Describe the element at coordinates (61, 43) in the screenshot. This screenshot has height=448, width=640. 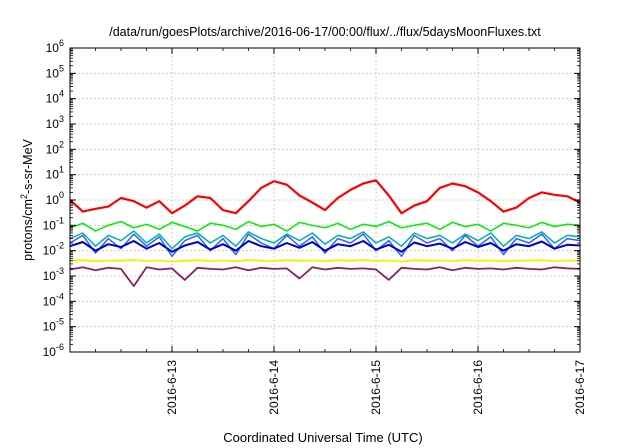
I see `y-tick-label-exp: 6` at that location.